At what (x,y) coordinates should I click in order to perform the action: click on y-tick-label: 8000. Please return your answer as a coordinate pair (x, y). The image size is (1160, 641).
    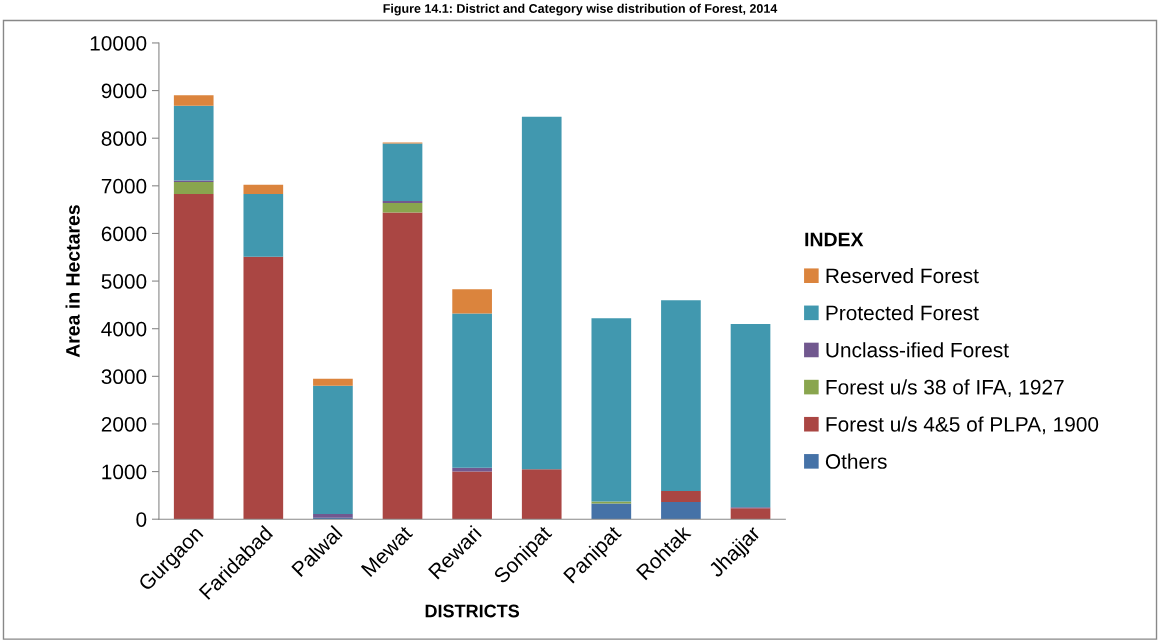
    Looking at the image, I should click on (124, 138).